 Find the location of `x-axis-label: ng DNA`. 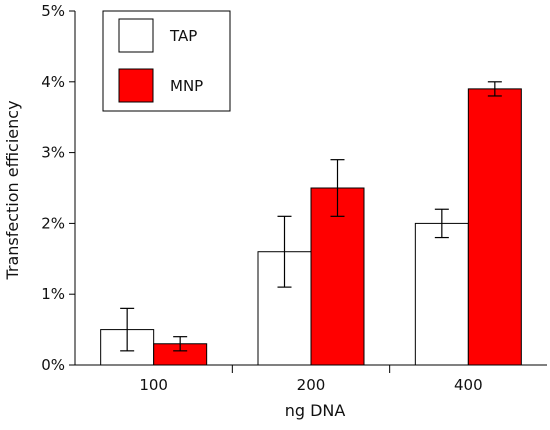

x-axis-label: ng DNA is located at coordinates (315, 410).